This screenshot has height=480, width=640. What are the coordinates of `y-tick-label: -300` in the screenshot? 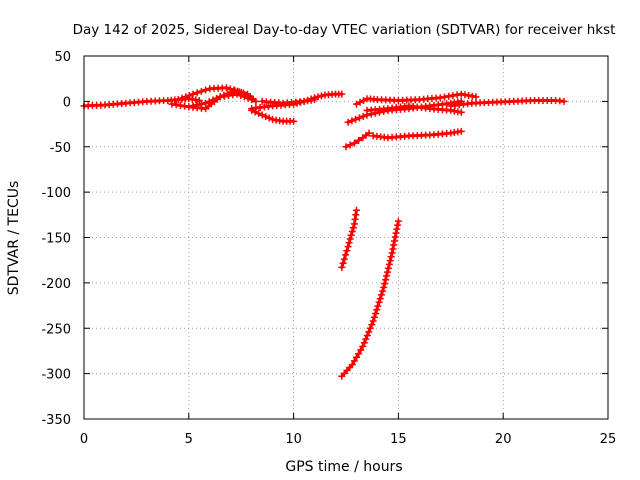 It's located at (56, 375).